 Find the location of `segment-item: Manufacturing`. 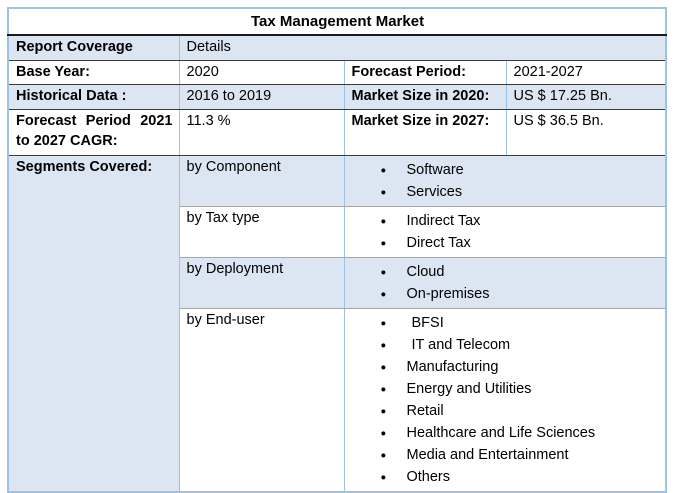

segment-item: Manufacturing is located at coordinates (519, 368).